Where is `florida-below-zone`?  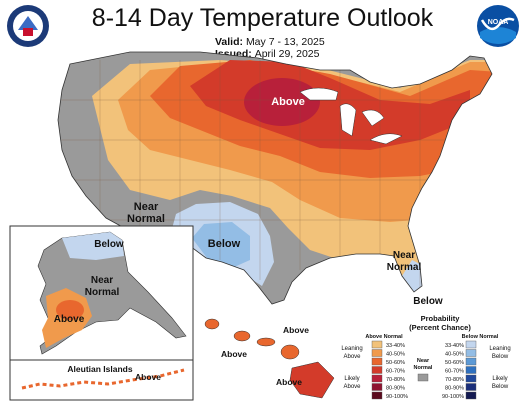
florida-below-zone is located at coordinates (413, 277).